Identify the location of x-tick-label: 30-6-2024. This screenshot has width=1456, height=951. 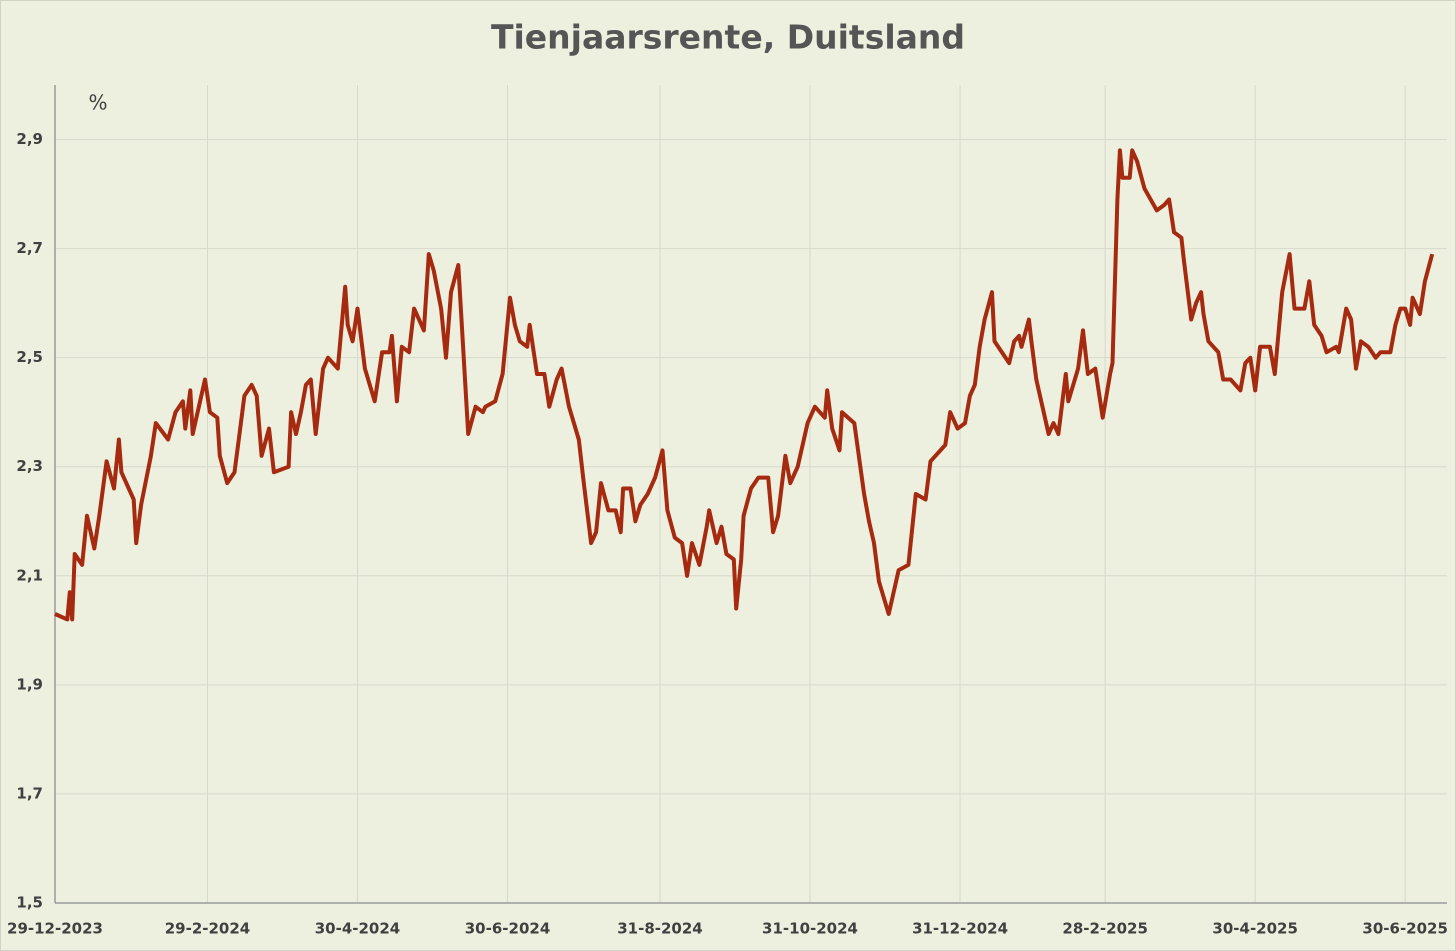
(508, 929).